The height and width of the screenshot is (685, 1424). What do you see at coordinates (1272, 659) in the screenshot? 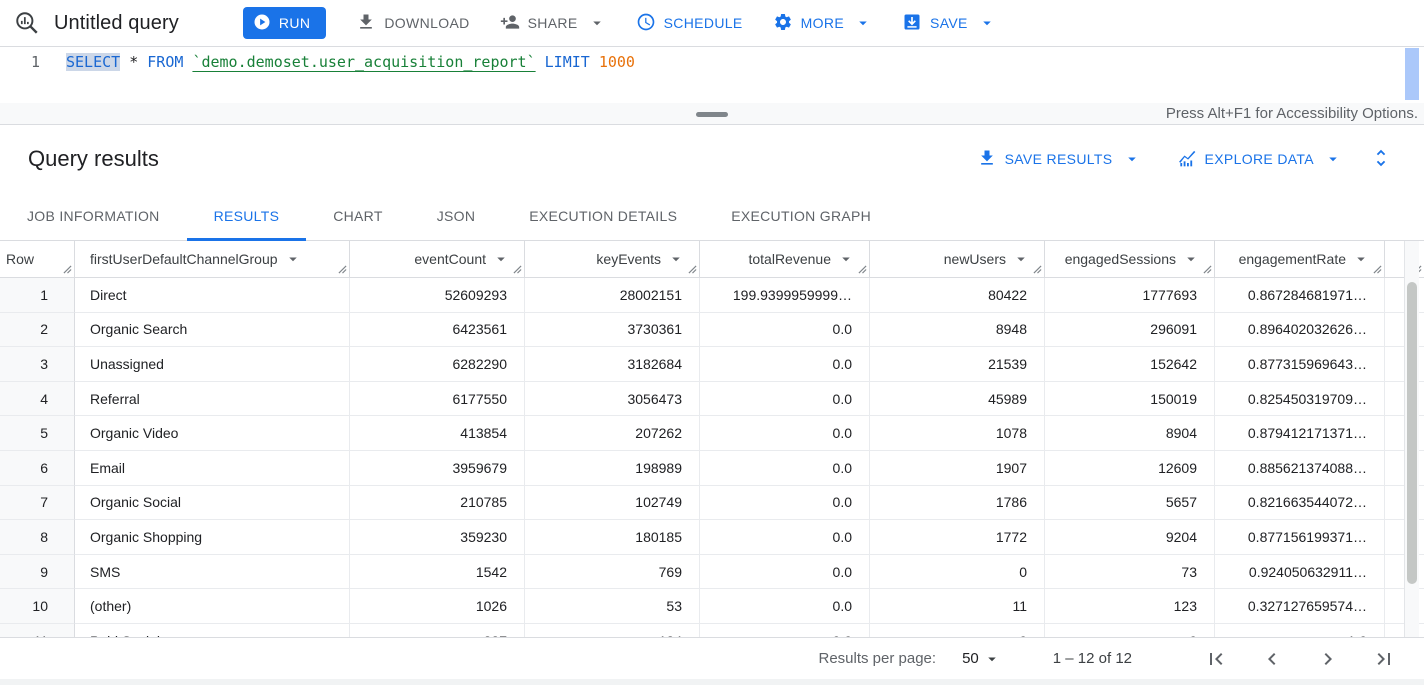
I see `previous-page-button` at bounding box center [1272, 659].